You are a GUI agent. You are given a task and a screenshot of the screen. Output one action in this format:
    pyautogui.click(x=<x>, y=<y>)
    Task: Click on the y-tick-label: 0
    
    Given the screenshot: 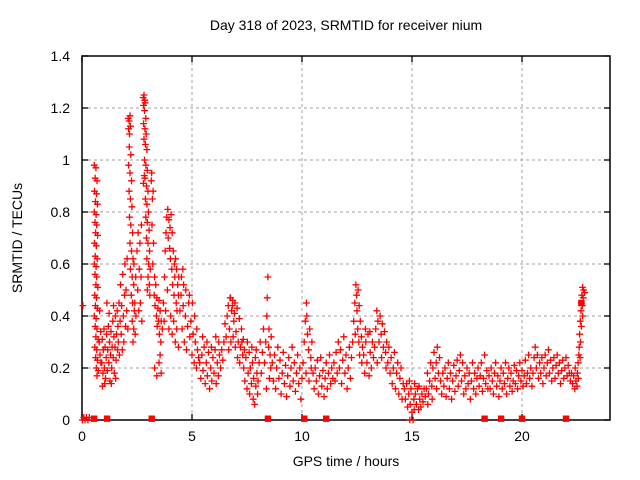 What is the action you would take?
    pyautogui.click(x=66, y=420)
    